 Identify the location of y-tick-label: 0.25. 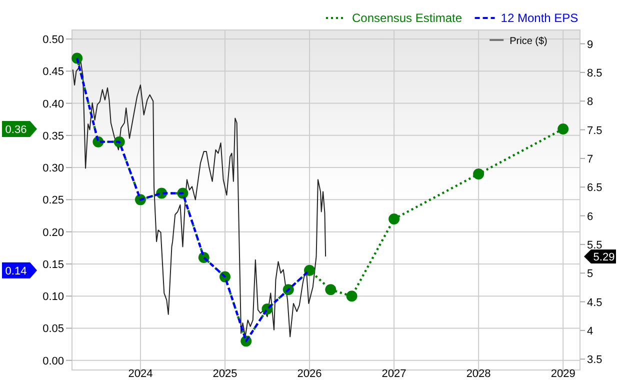
(53, 200).